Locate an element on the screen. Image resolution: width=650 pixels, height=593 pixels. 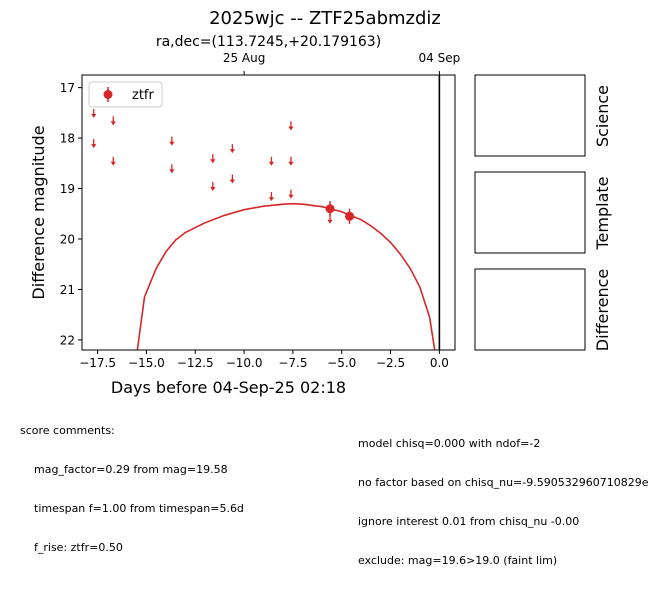
y-tick-label: 20 is located at coordinates (67, 239).